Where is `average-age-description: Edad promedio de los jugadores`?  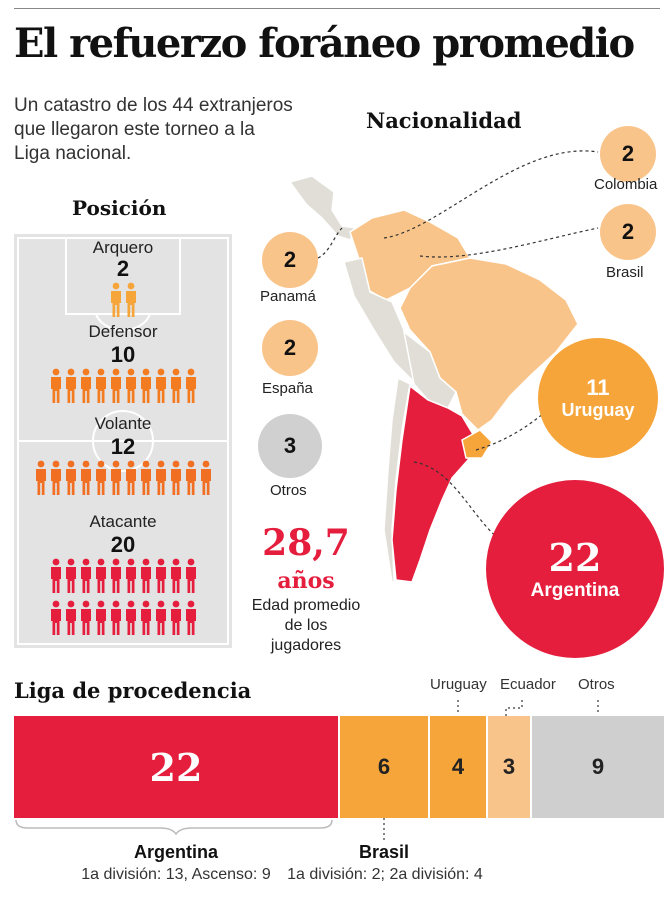 average-age-description: Edad promedio de los jugadores is located at coordinates (306, 626).